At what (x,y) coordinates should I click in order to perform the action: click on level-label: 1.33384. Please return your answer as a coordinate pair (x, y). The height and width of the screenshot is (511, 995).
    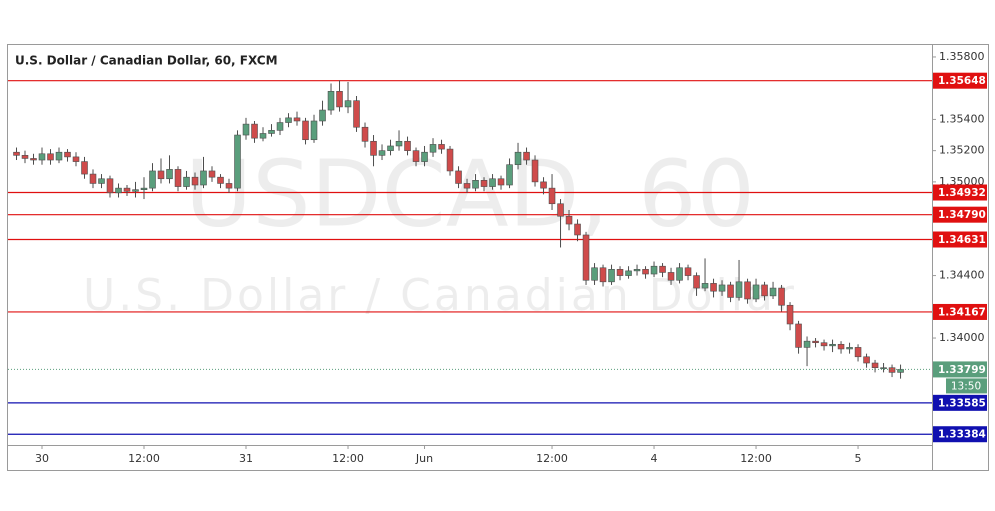
    Looking at the image, I should click on (962, 435).